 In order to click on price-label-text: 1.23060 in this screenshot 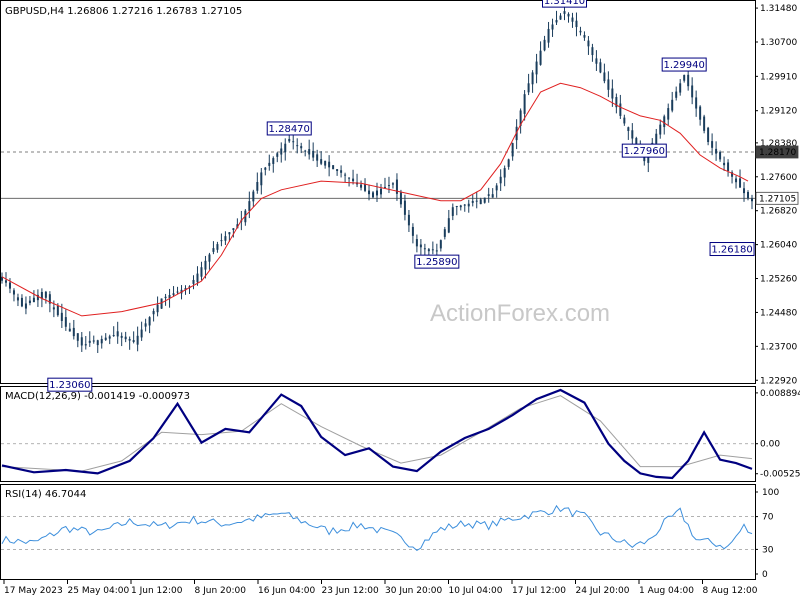, I will do `click(69, 385)`.